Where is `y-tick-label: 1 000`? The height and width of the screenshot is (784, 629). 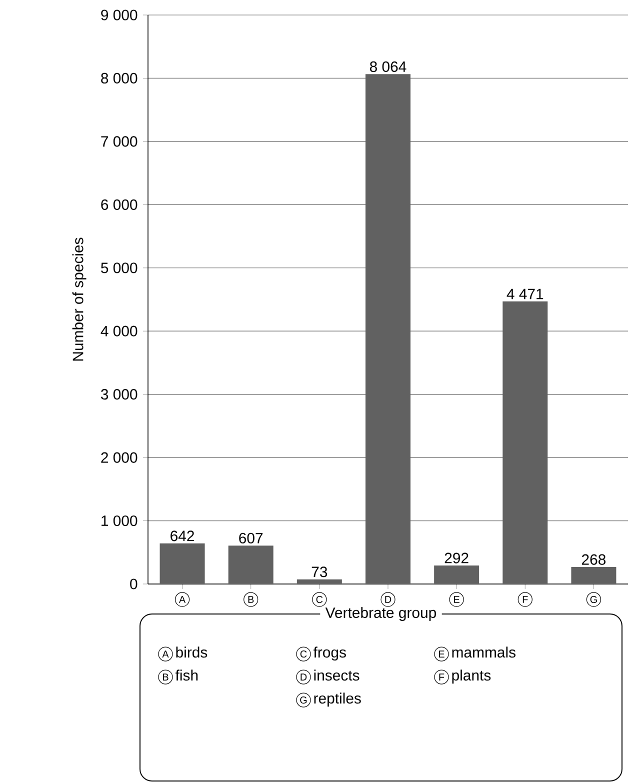 y-tick-label: 1 000 is located at coordinates (120, 520).